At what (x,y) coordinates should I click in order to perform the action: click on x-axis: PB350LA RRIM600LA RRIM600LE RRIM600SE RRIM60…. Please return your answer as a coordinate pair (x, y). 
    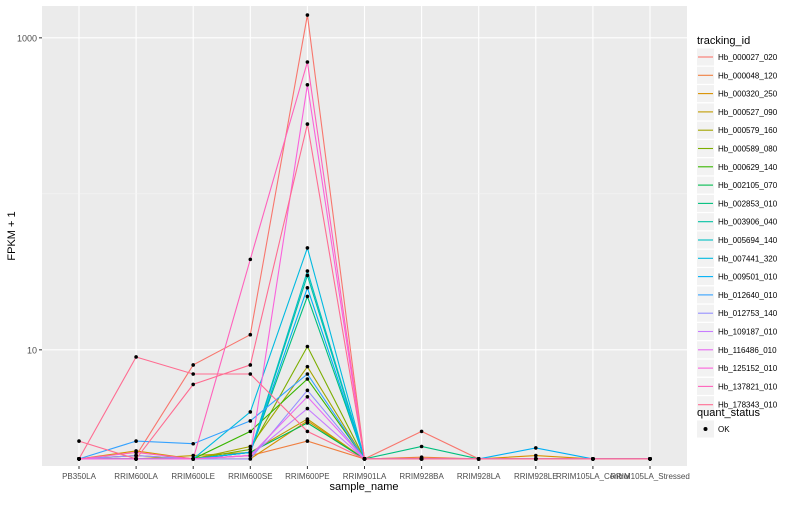
    Looking at the image, I should click on (376, 473).